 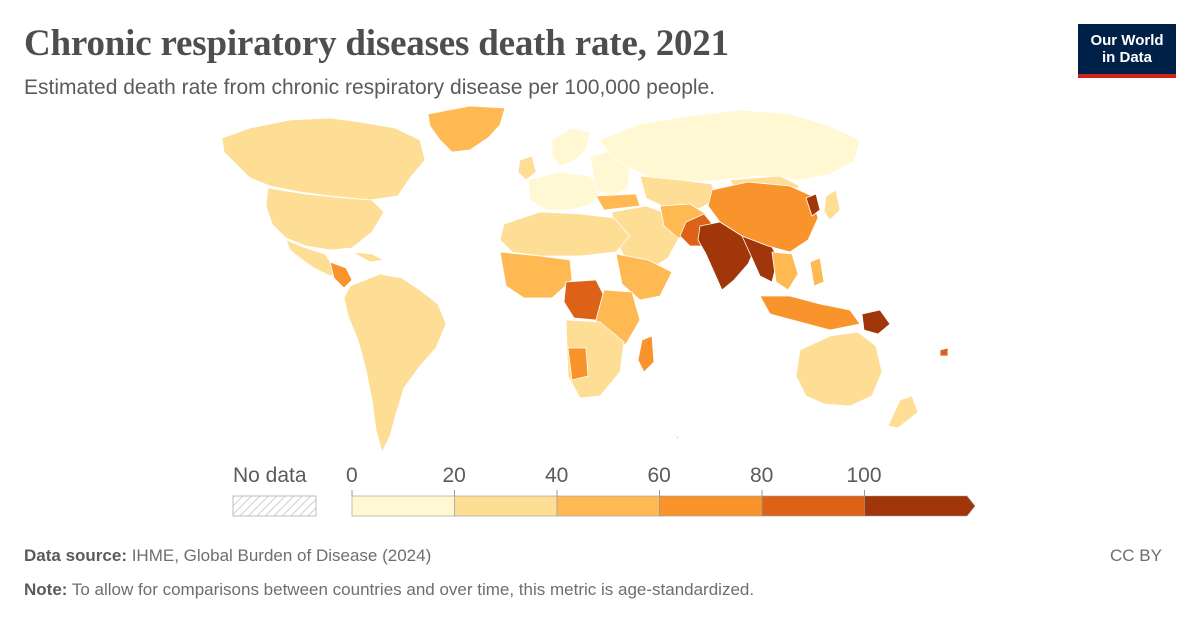 I want to click on legend-no-data-swatch, so click(x=274, y=506).